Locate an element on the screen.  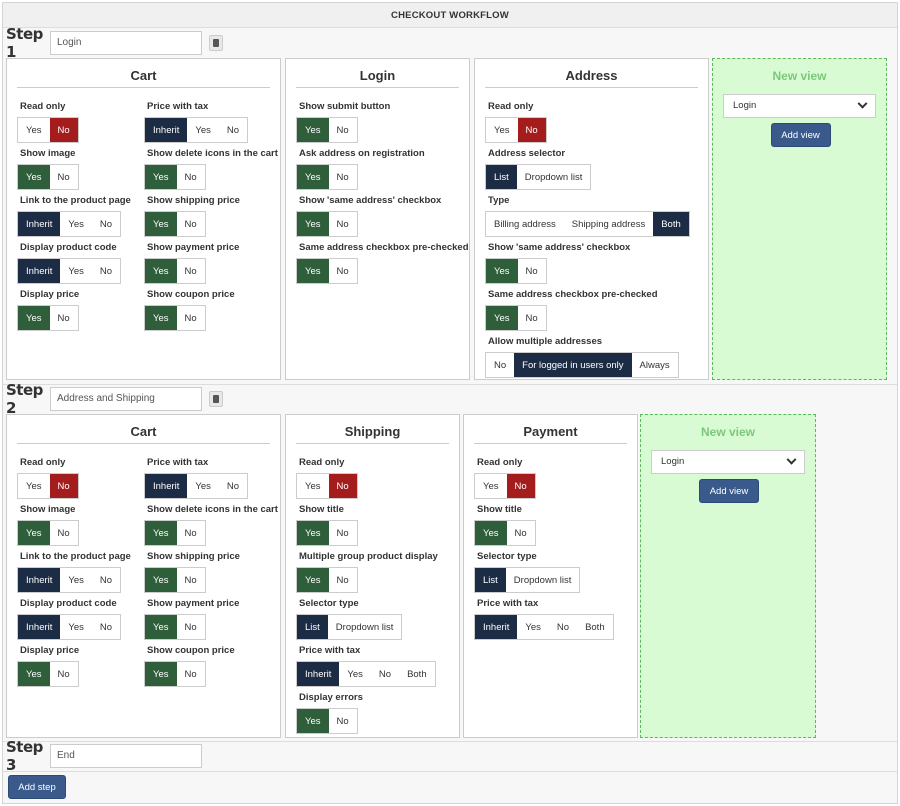
step-name-input: Login is located at coordinates (126, 43).